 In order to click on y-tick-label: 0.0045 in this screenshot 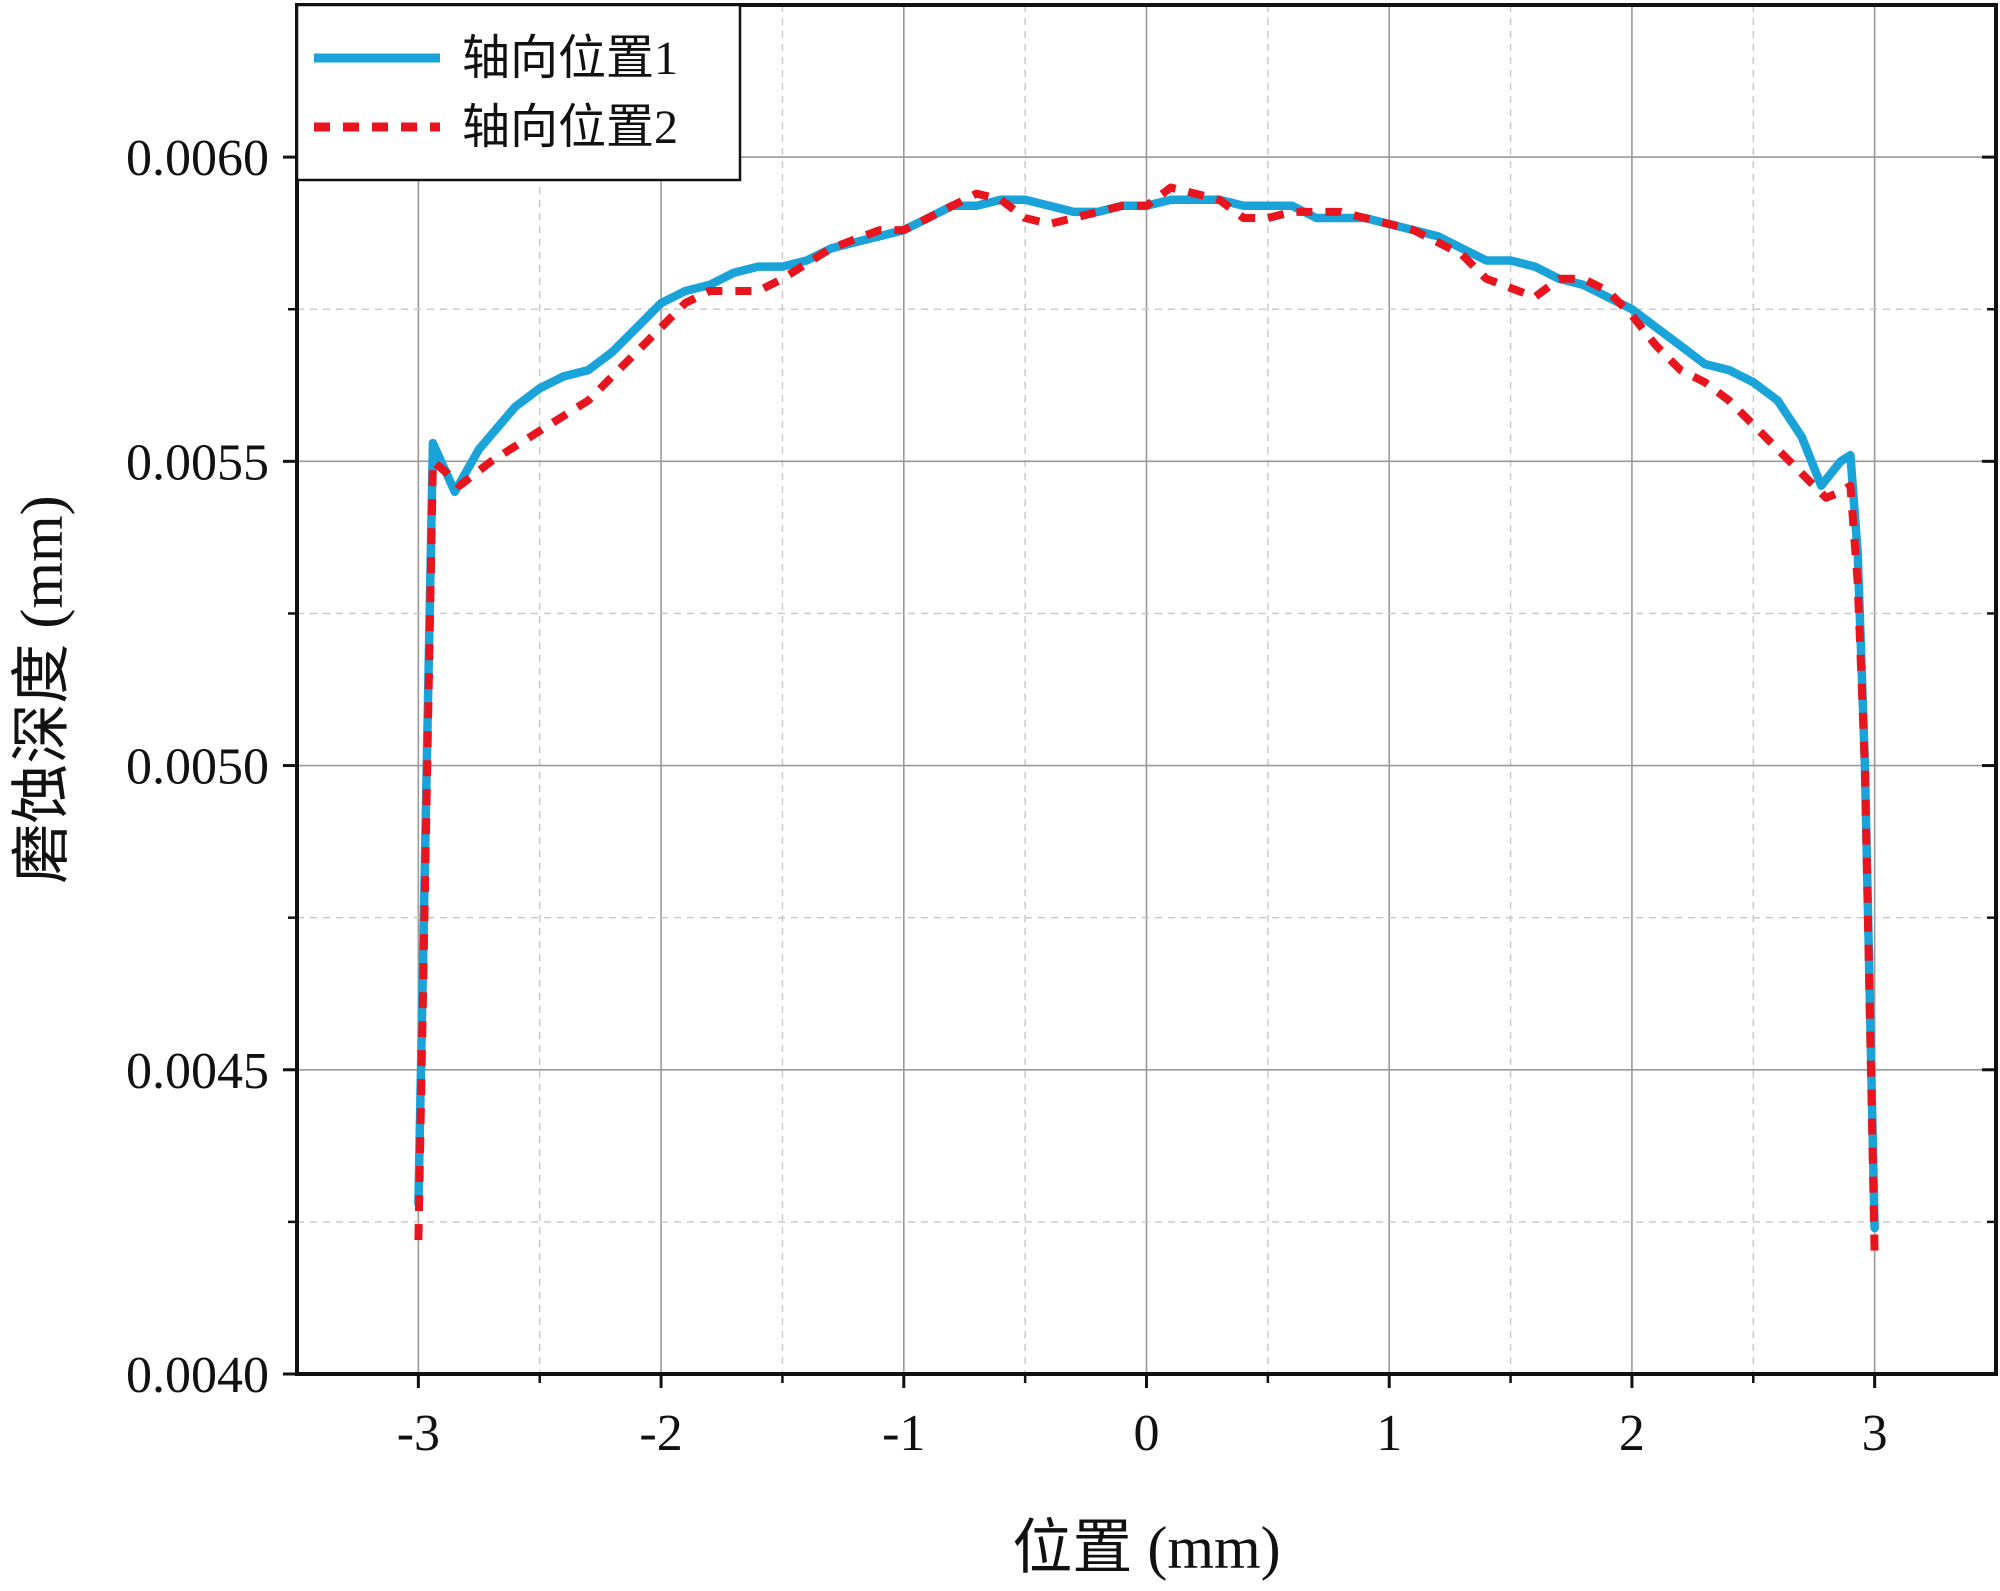, I will do `click(197, 1071)`.